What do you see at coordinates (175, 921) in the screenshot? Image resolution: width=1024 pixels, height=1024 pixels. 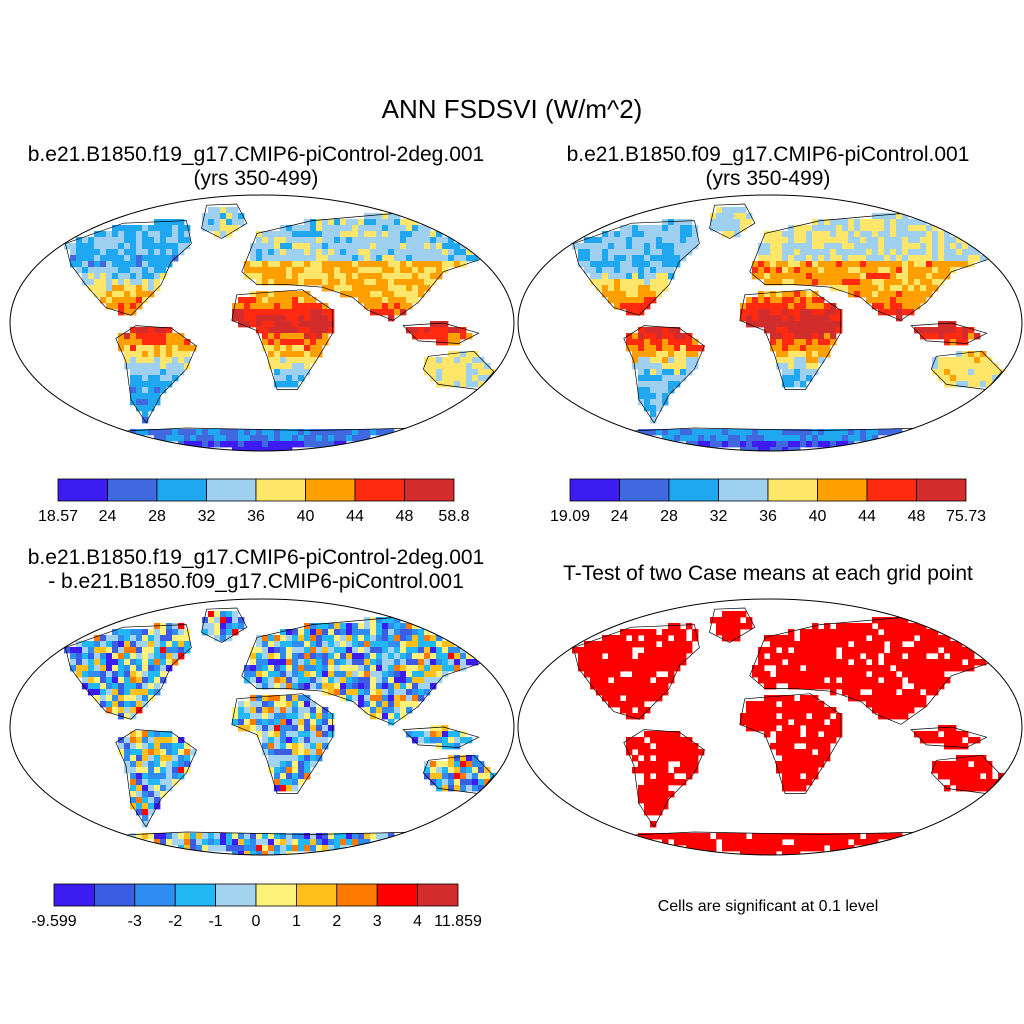 I see `colorbar-tick-label: -2` at bounding box center [175, 921].